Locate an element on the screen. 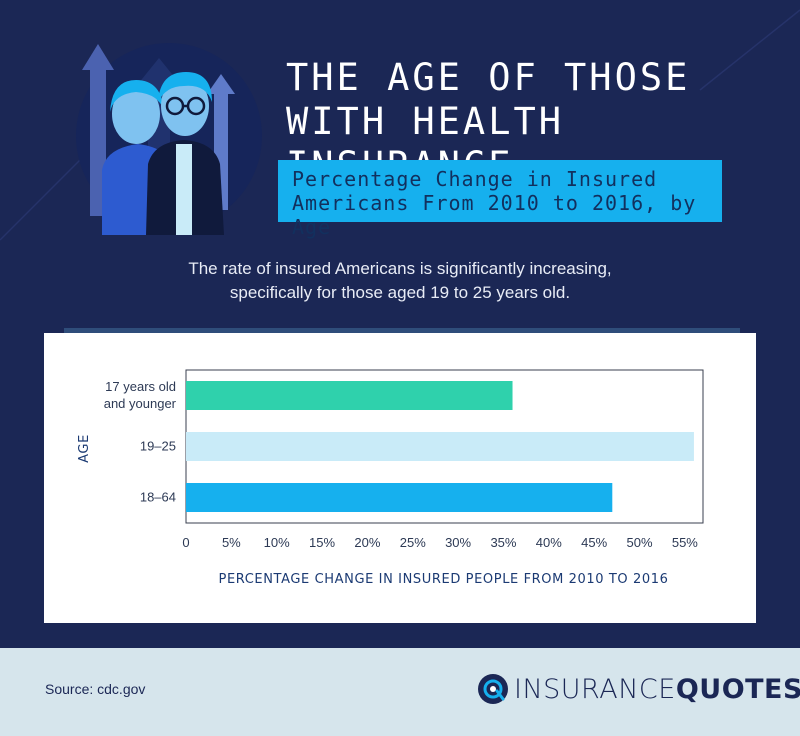  insurance-quotes-logo-icon is located at coordinates (493, 689).